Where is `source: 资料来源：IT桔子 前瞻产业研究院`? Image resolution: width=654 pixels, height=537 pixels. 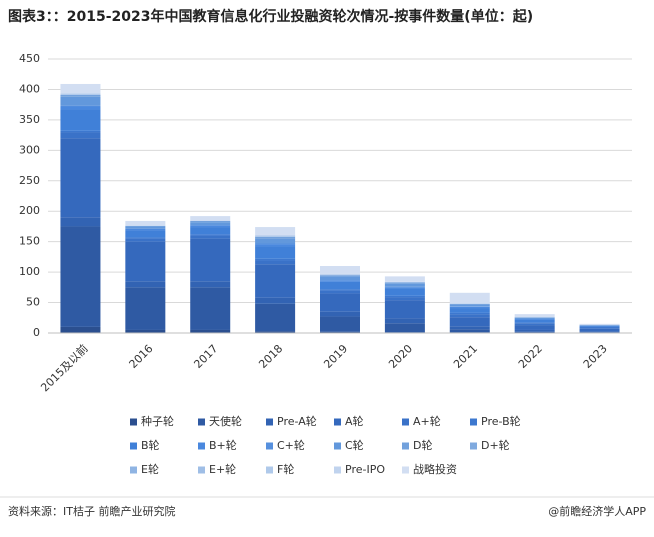
source: 资料来源：IT桔子 前瞻产业研究院 is located at coordinates (91, 511).